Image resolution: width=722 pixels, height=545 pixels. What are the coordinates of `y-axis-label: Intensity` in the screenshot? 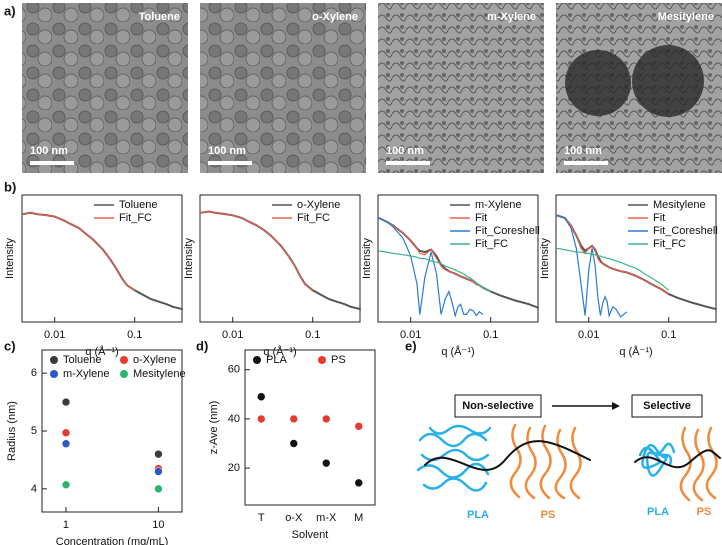 It's located at (189, 258).